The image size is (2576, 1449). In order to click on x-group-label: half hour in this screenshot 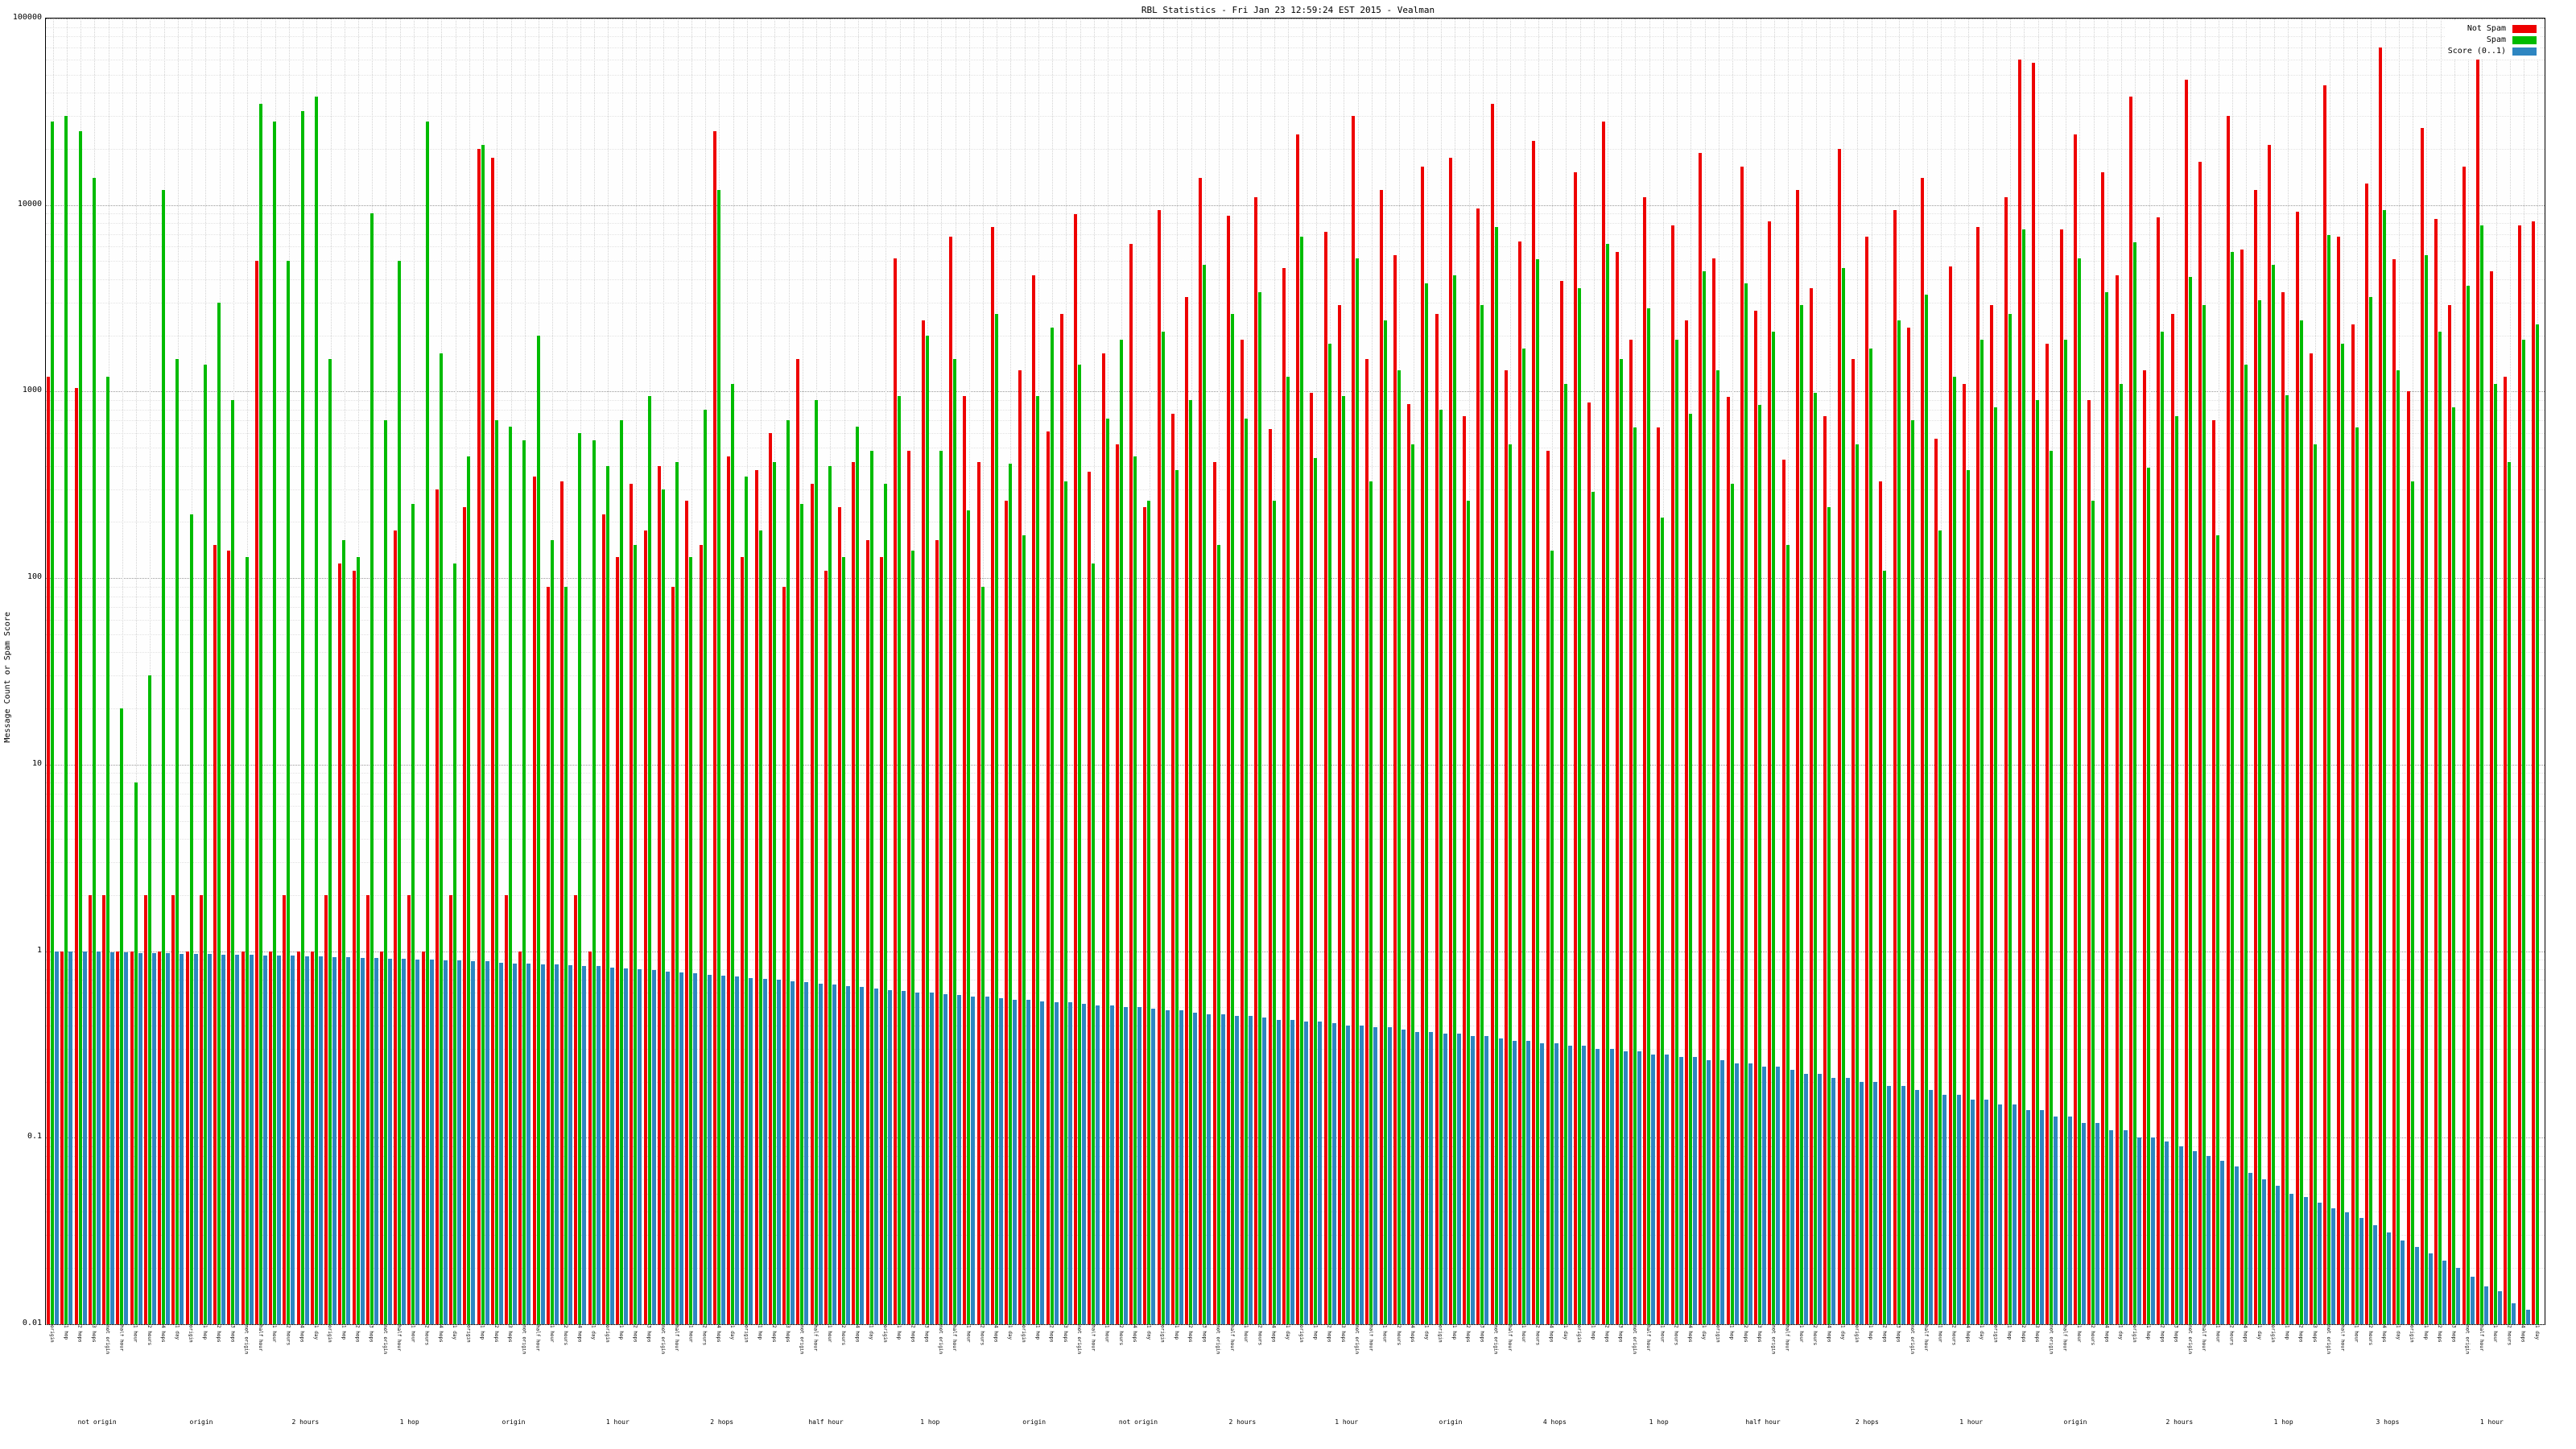, I will do `click(1763, 1422)`.